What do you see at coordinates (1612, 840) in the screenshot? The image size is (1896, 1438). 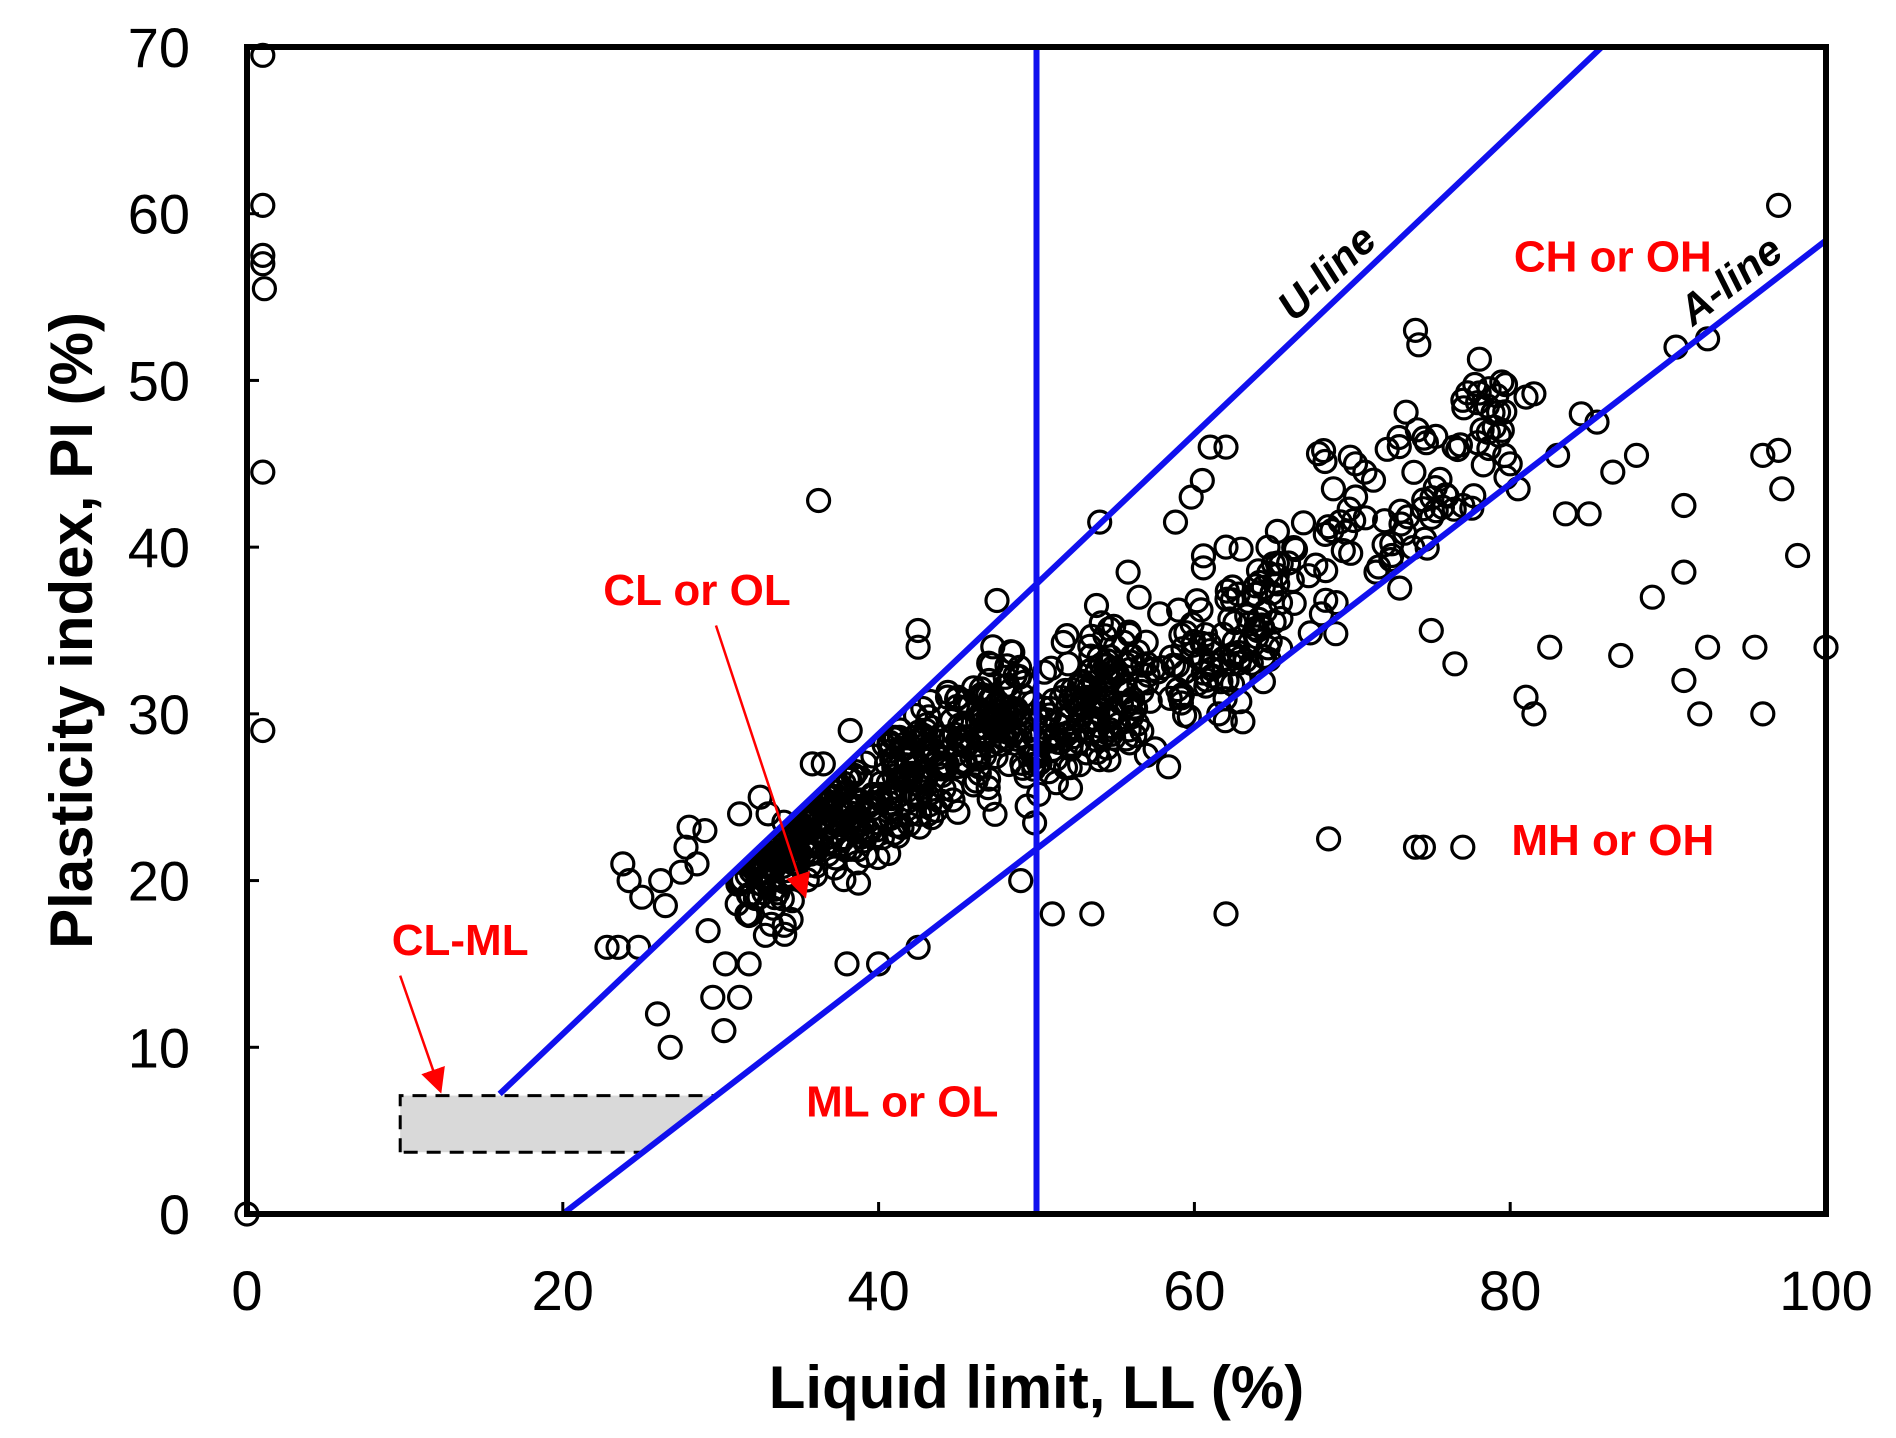 I see `zone-label: MH or OH` at bounding box center [1612, 840].